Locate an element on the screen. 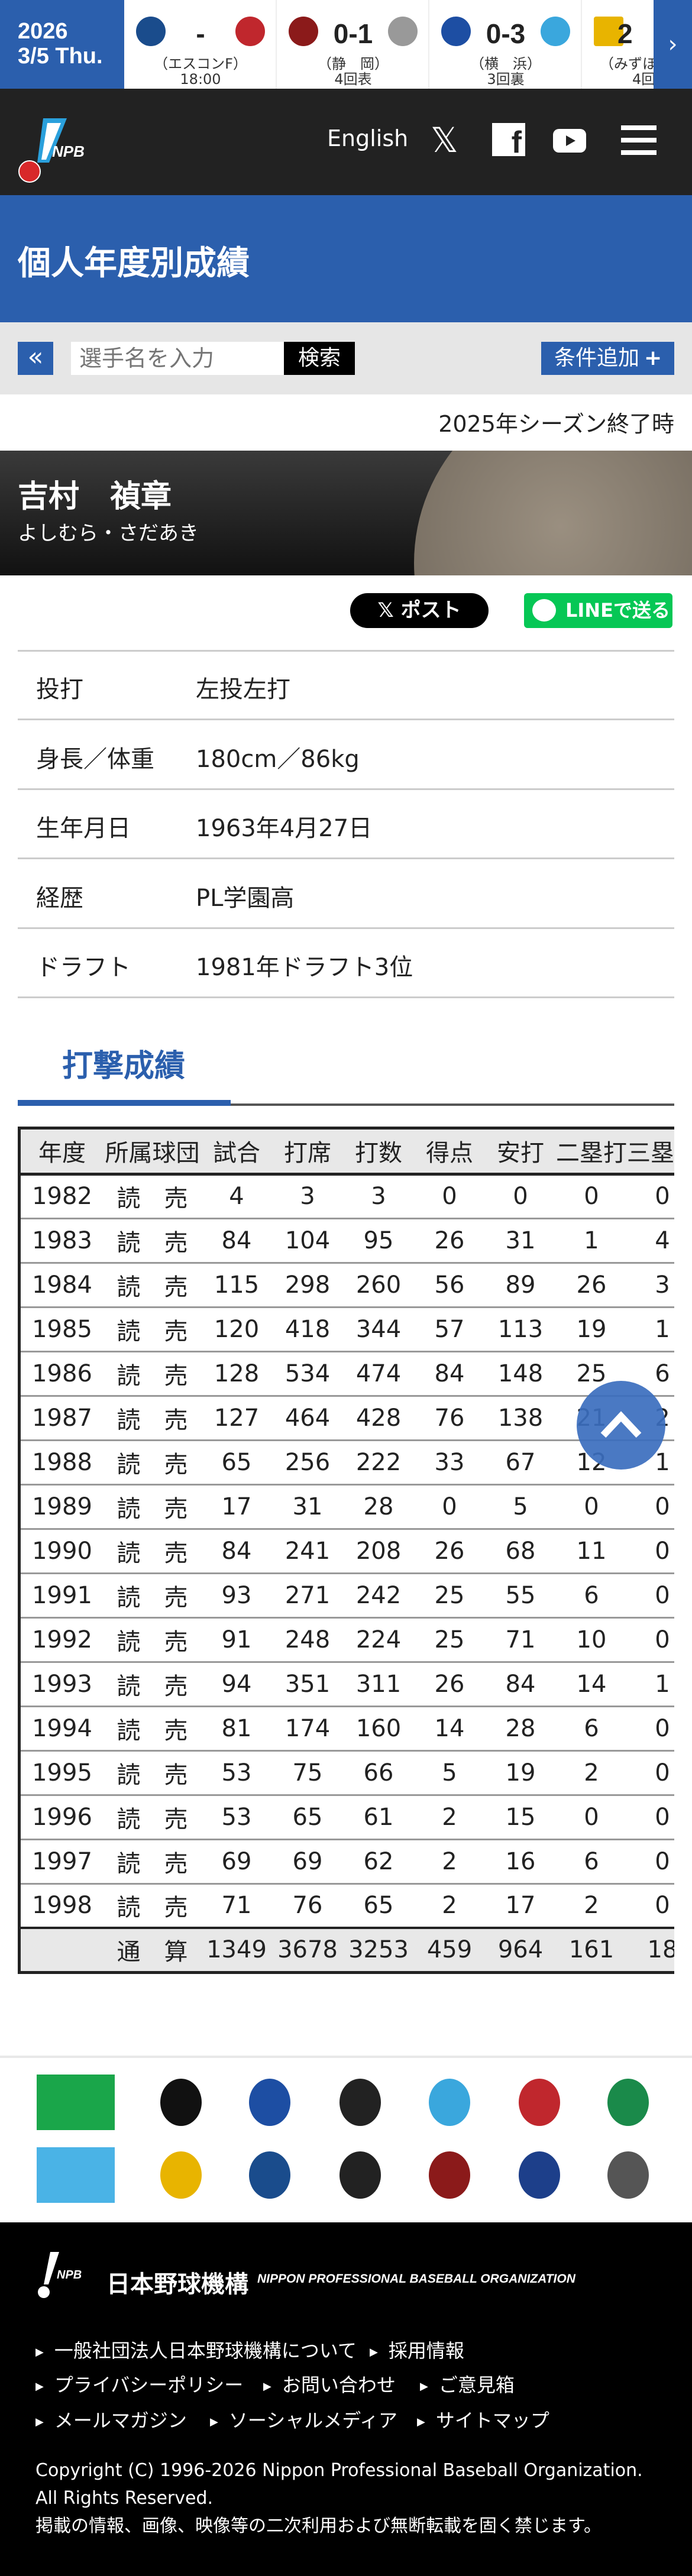  chevron-right-icon: › is located at coordinates (673, 45).